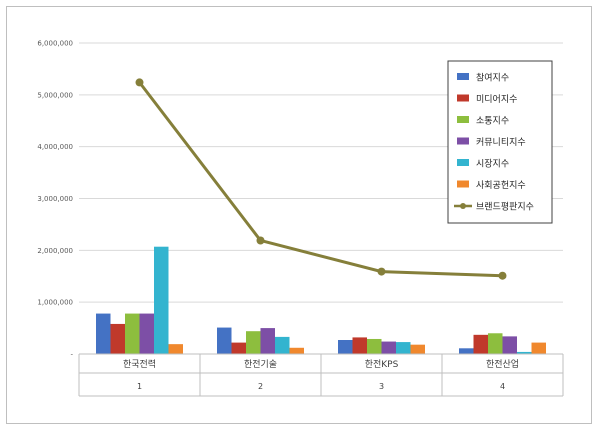 The width and height of the screenshot is (600, 432). Describe the element at coordinates (359, 345) in the screenshot. I see `bar-미디어지수-한전KPS` at that location.